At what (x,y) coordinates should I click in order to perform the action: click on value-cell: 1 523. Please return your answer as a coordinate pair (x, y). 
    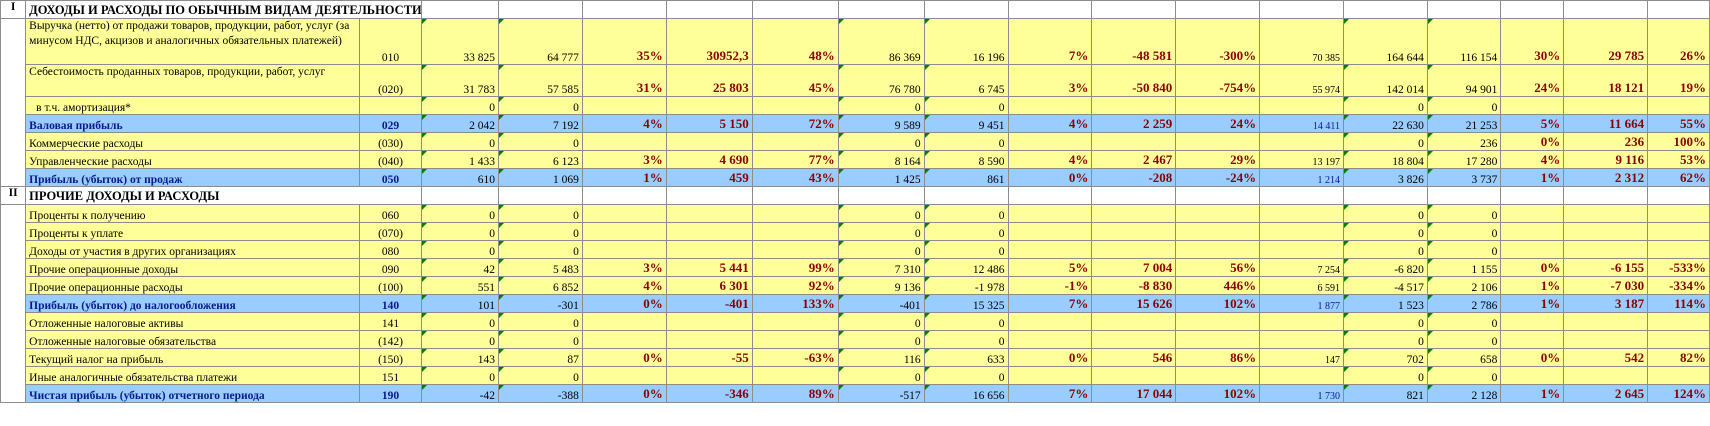
    Looking at the image, I should click on (1385, 303).